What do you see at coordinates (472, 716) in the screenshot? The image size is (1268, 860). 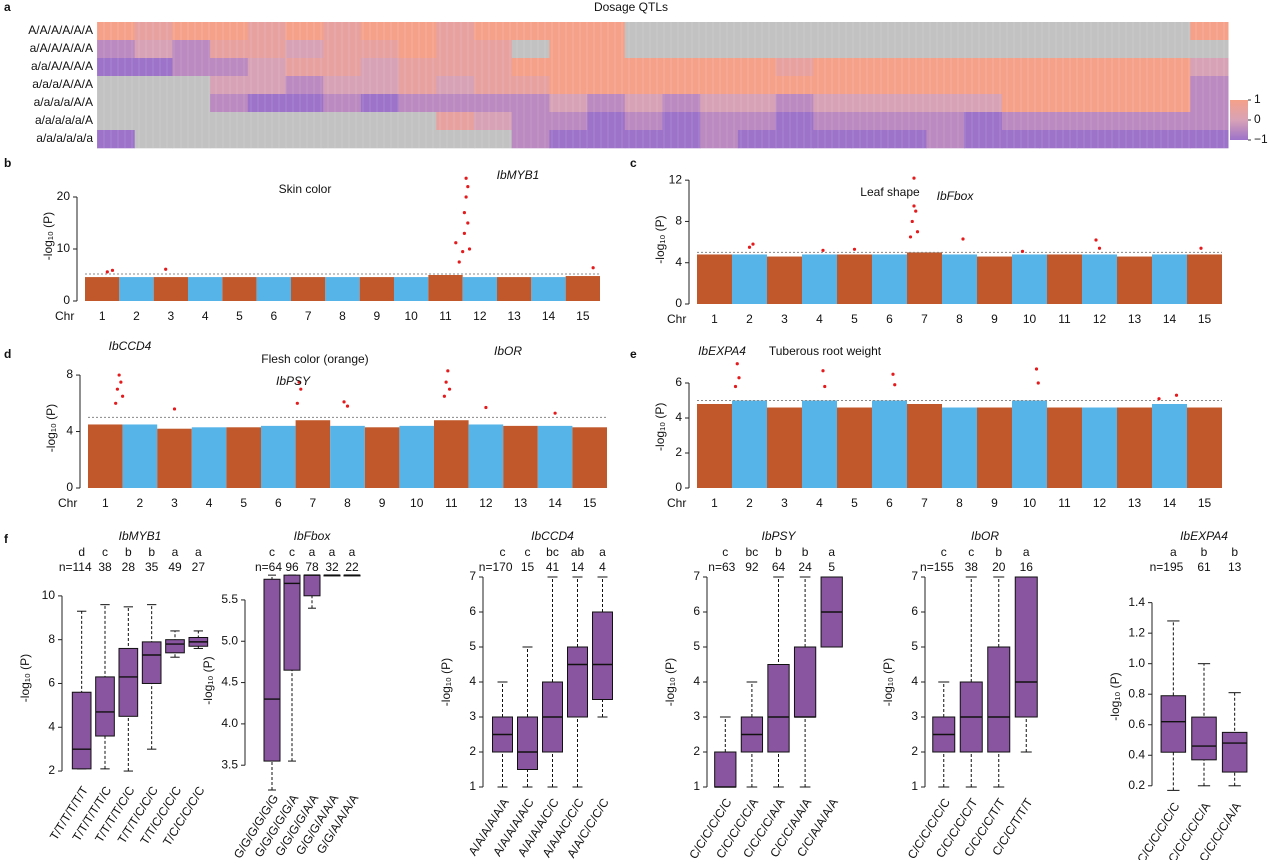 I see `y-tick-label: 3` at bounding box center [472, 716].